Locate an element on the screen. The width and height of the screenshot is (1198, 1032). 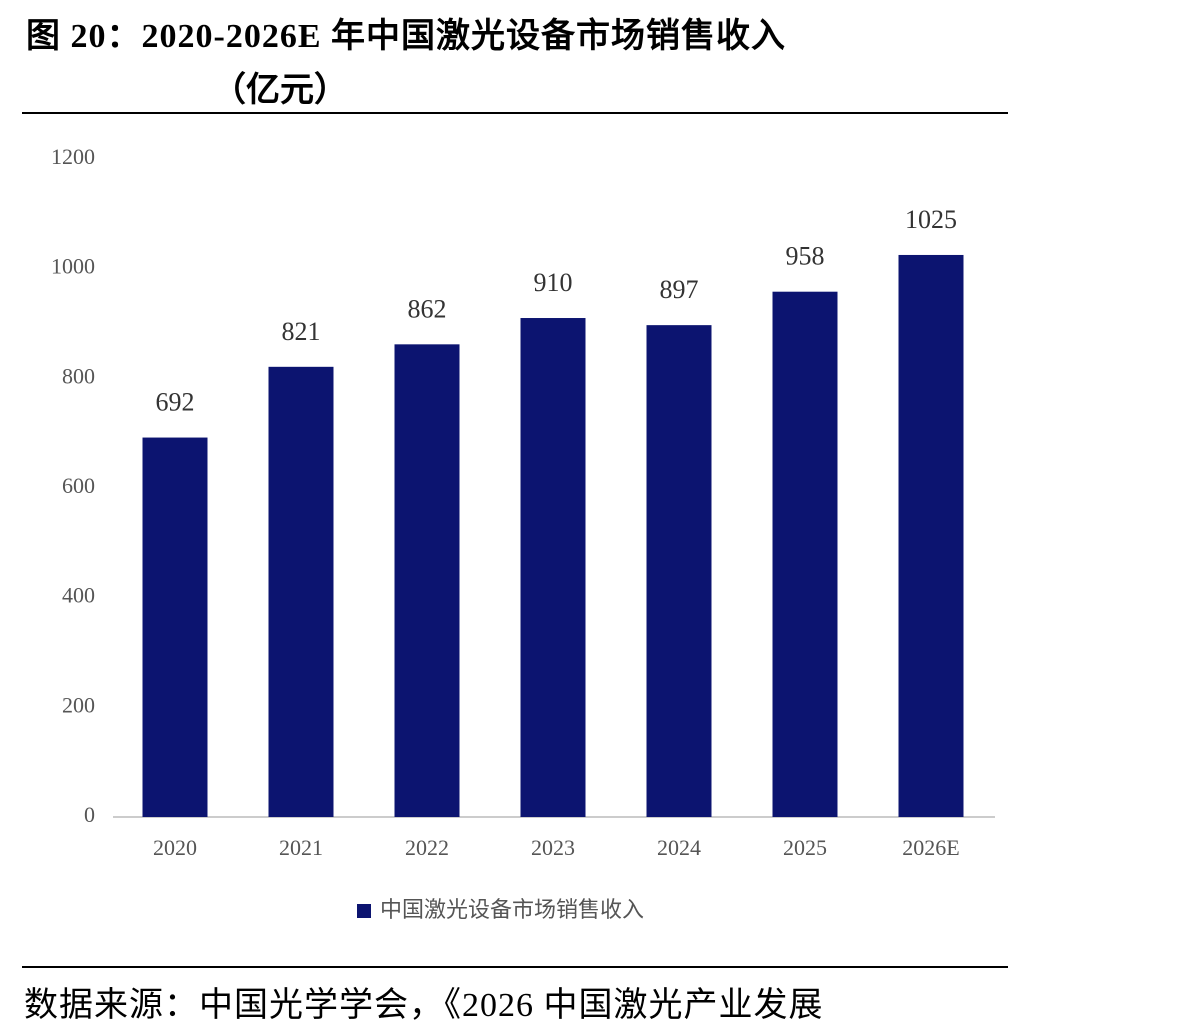
data-label: 692 is located at coordinates (175, 402).